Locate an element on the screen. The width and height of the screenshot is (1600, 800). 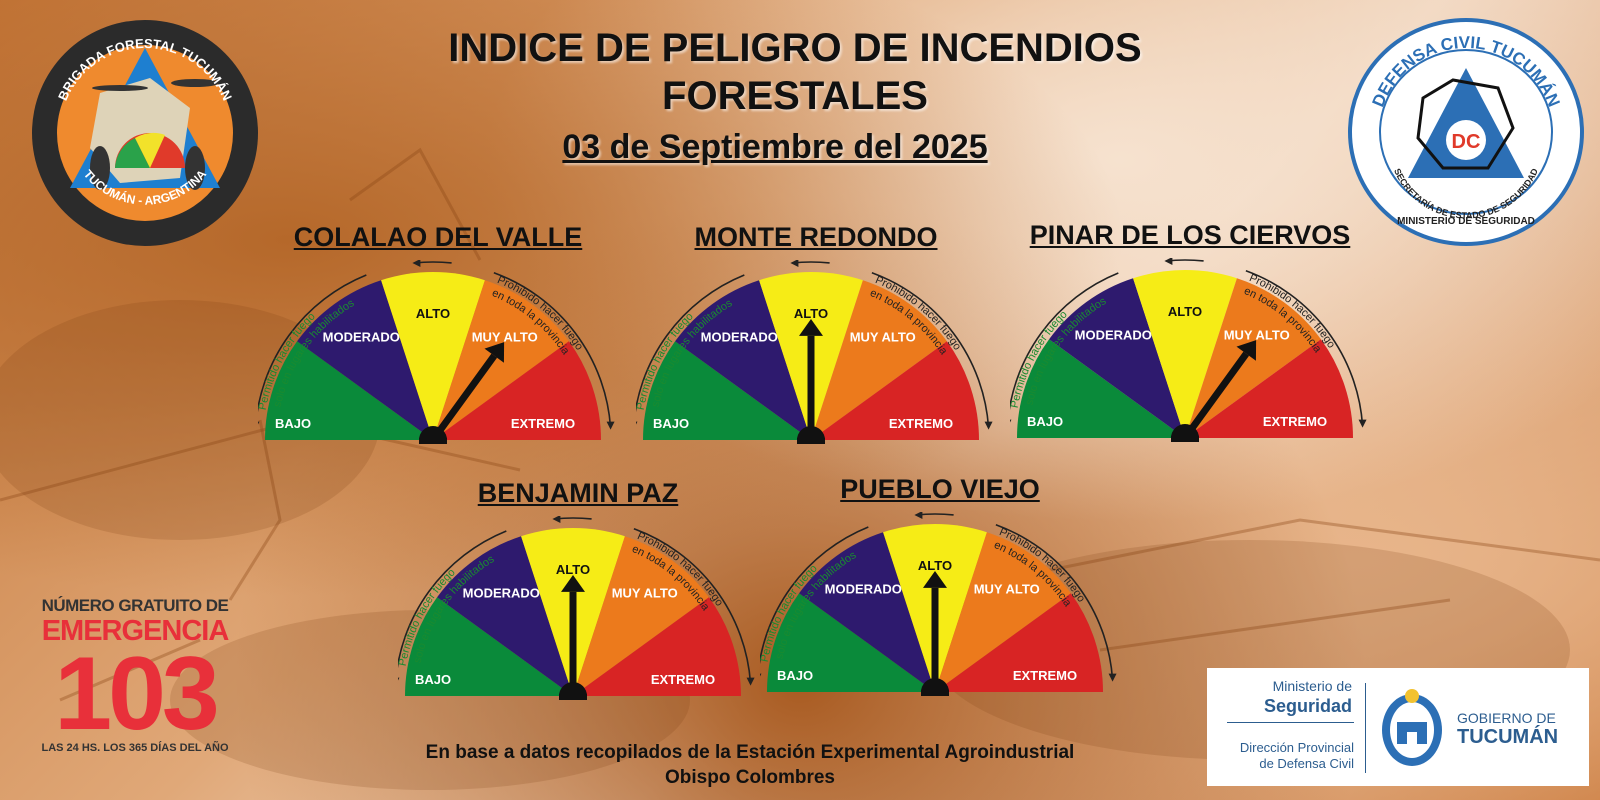
ministry-line1: Ministerio de is located at coordinates (1312, 686).